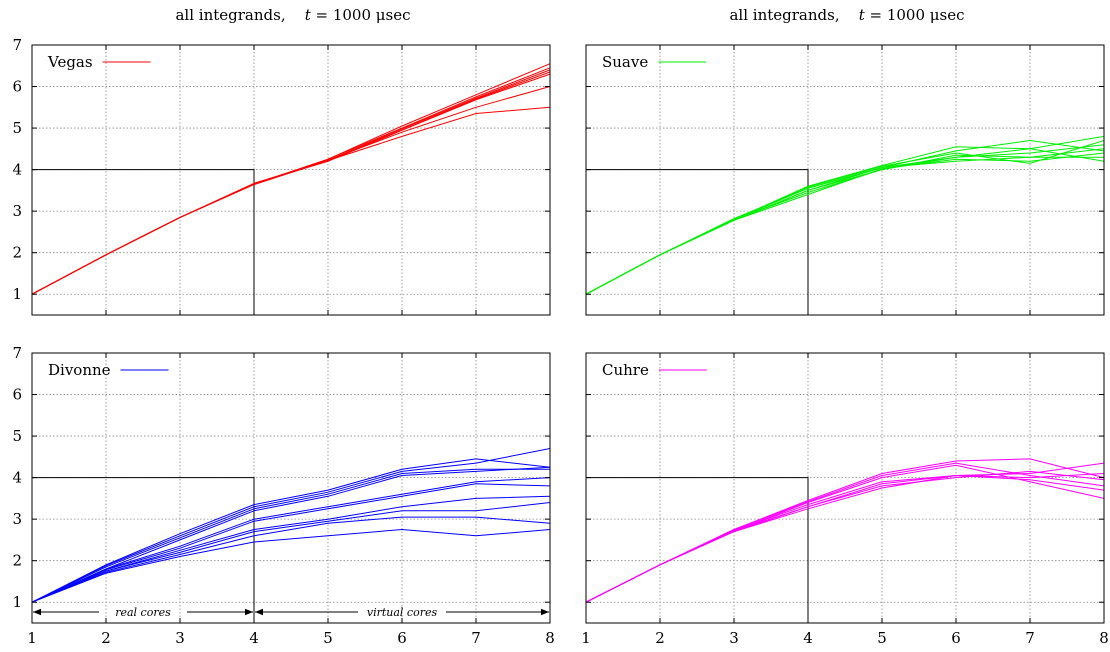  What do you see at coordinates (914, 15) in the screenshot?
I see `right-title-rest: = 1000 μsec` at bounding box center [914, 15].